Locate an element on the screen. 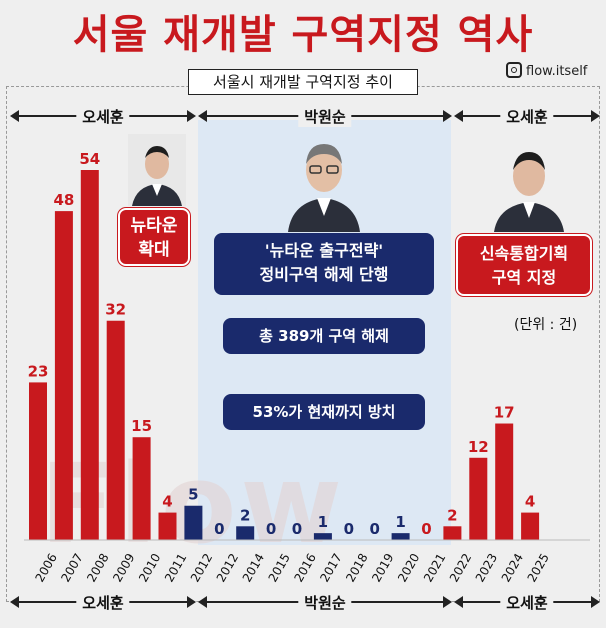 The image size is (606, 628). bar-value-label-5: 4 is located at coordinates (167, 502).